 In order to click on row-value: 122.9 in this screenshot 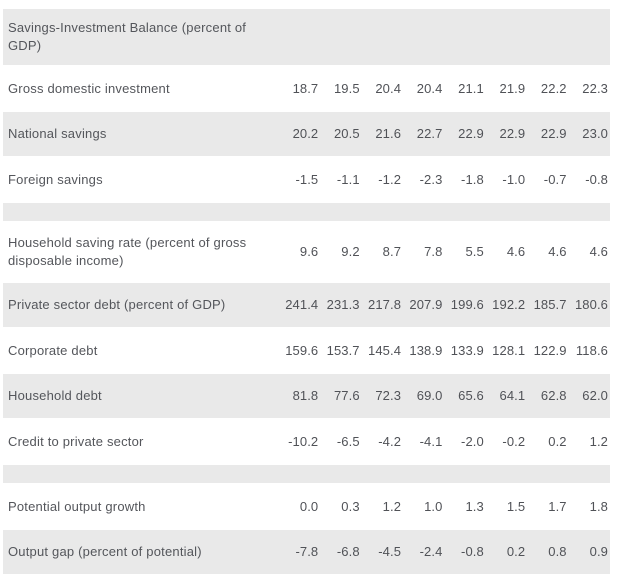, I will do `click(550, 350)`.